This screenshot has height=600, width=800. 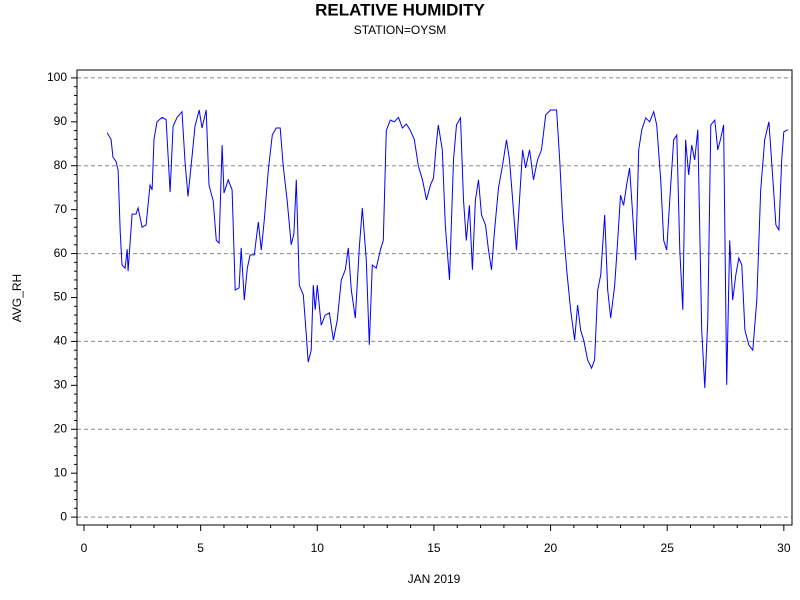 What do you see at coordinates (61, 165) in the screenshot?
I see `y-tick-label: 80` at bounding box center [61, 165].